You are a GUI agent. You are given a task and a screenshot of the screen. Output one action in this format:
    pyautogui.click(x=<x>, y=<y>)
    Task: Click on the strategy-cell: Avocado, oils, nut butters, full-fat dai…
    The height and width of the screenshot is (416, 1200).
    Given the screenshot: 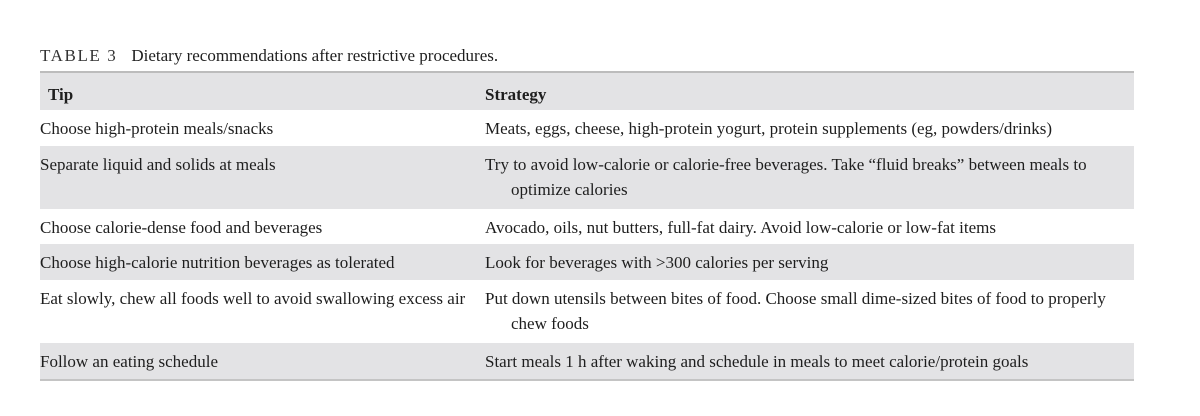 What is the action you would take?
    pyautogui.click(x=740, y=227)
    